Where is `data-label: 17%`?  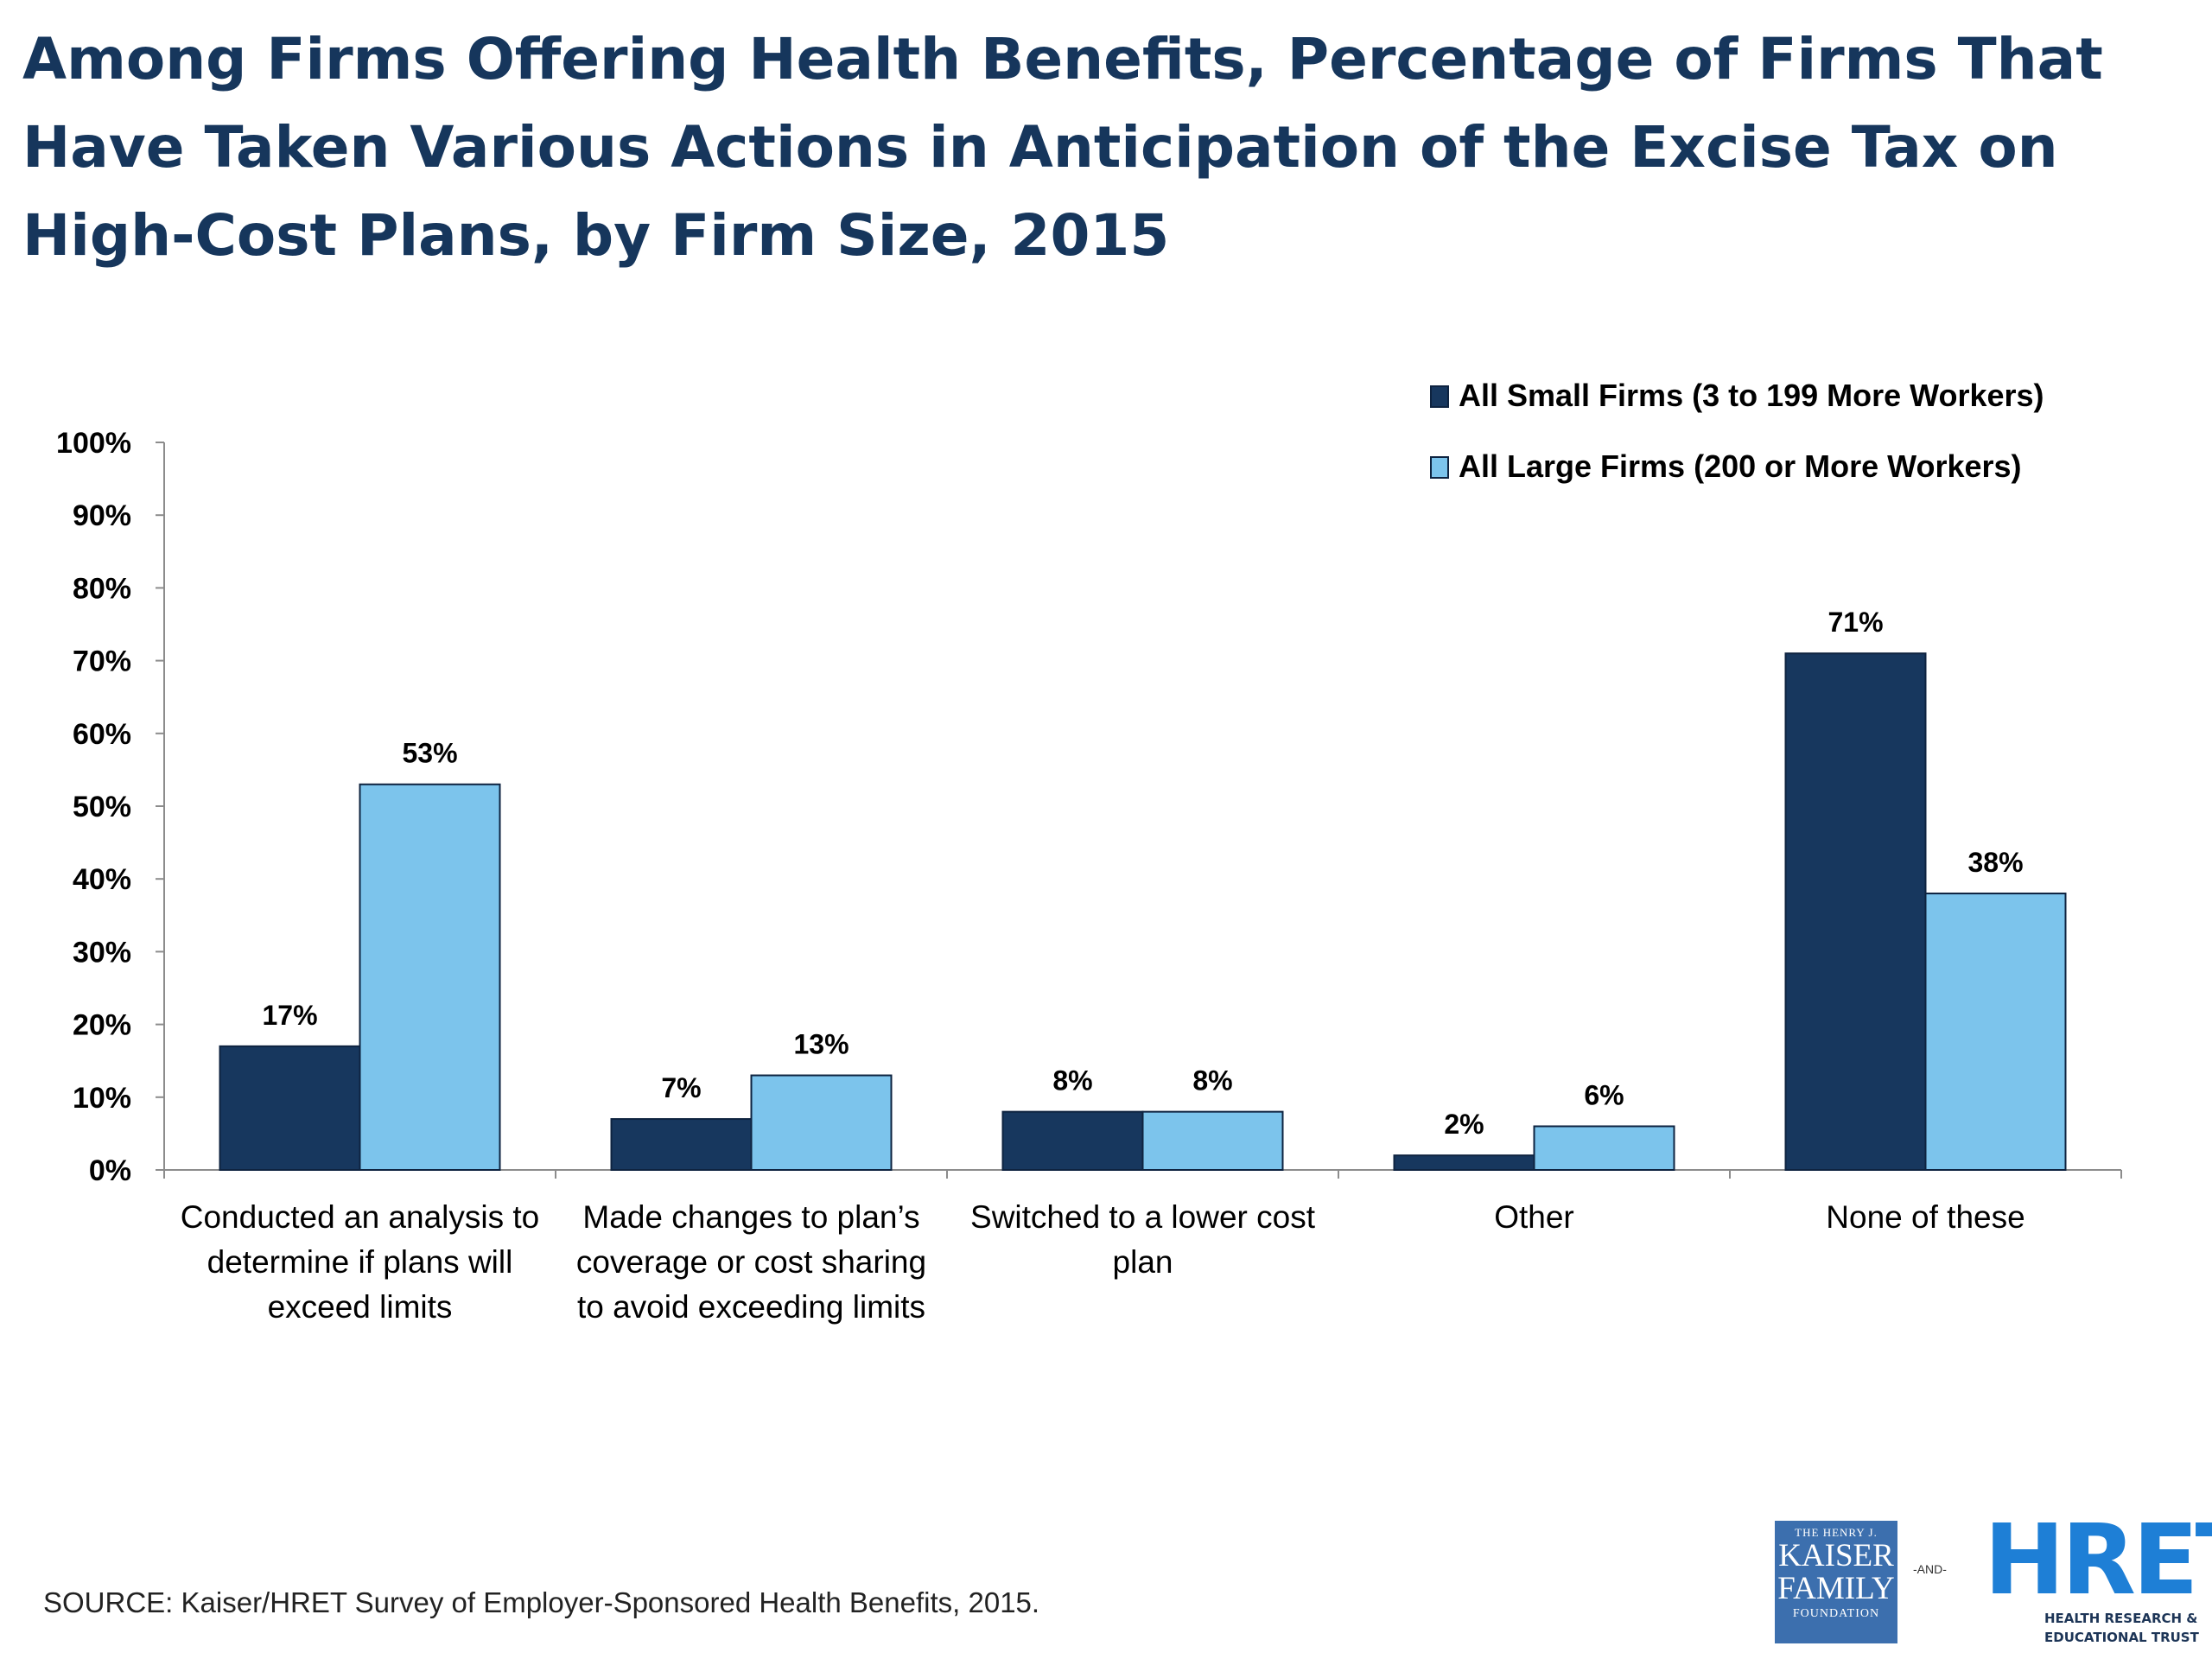 data-label: 17% is located at coordinates (289, 1015).